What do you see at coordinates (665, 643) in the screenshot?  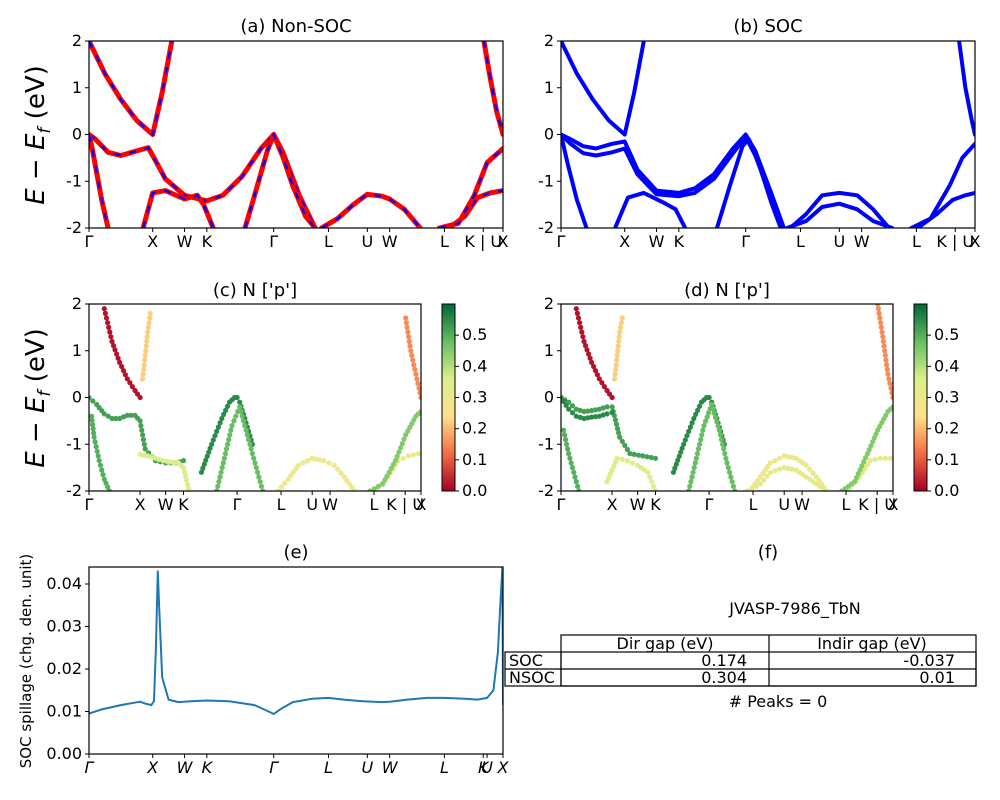 I see `table-header-dir-gap: Dir gap (eV)` at bounding box center [665, 643].